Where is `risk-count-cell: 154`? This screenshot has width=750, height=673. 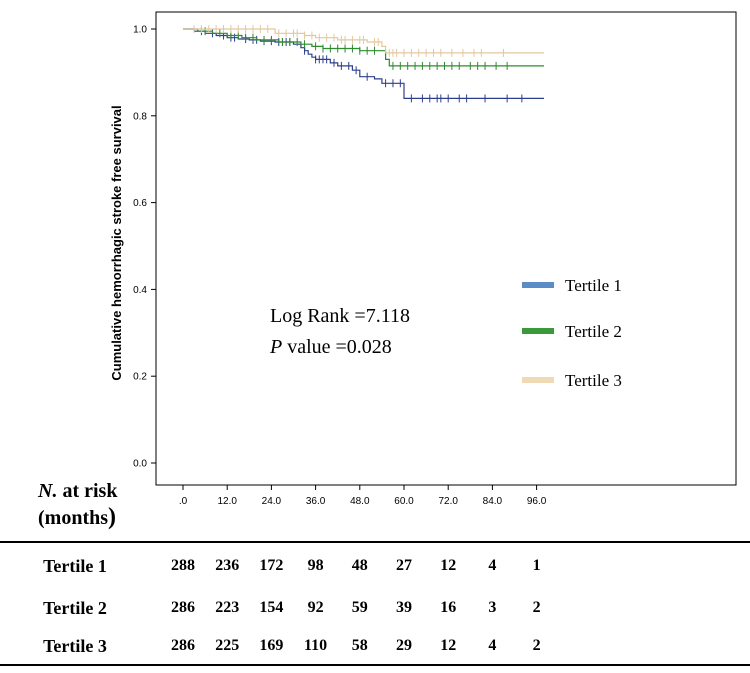
risk-count-cell: 154 is located at coordinates (271, 607).